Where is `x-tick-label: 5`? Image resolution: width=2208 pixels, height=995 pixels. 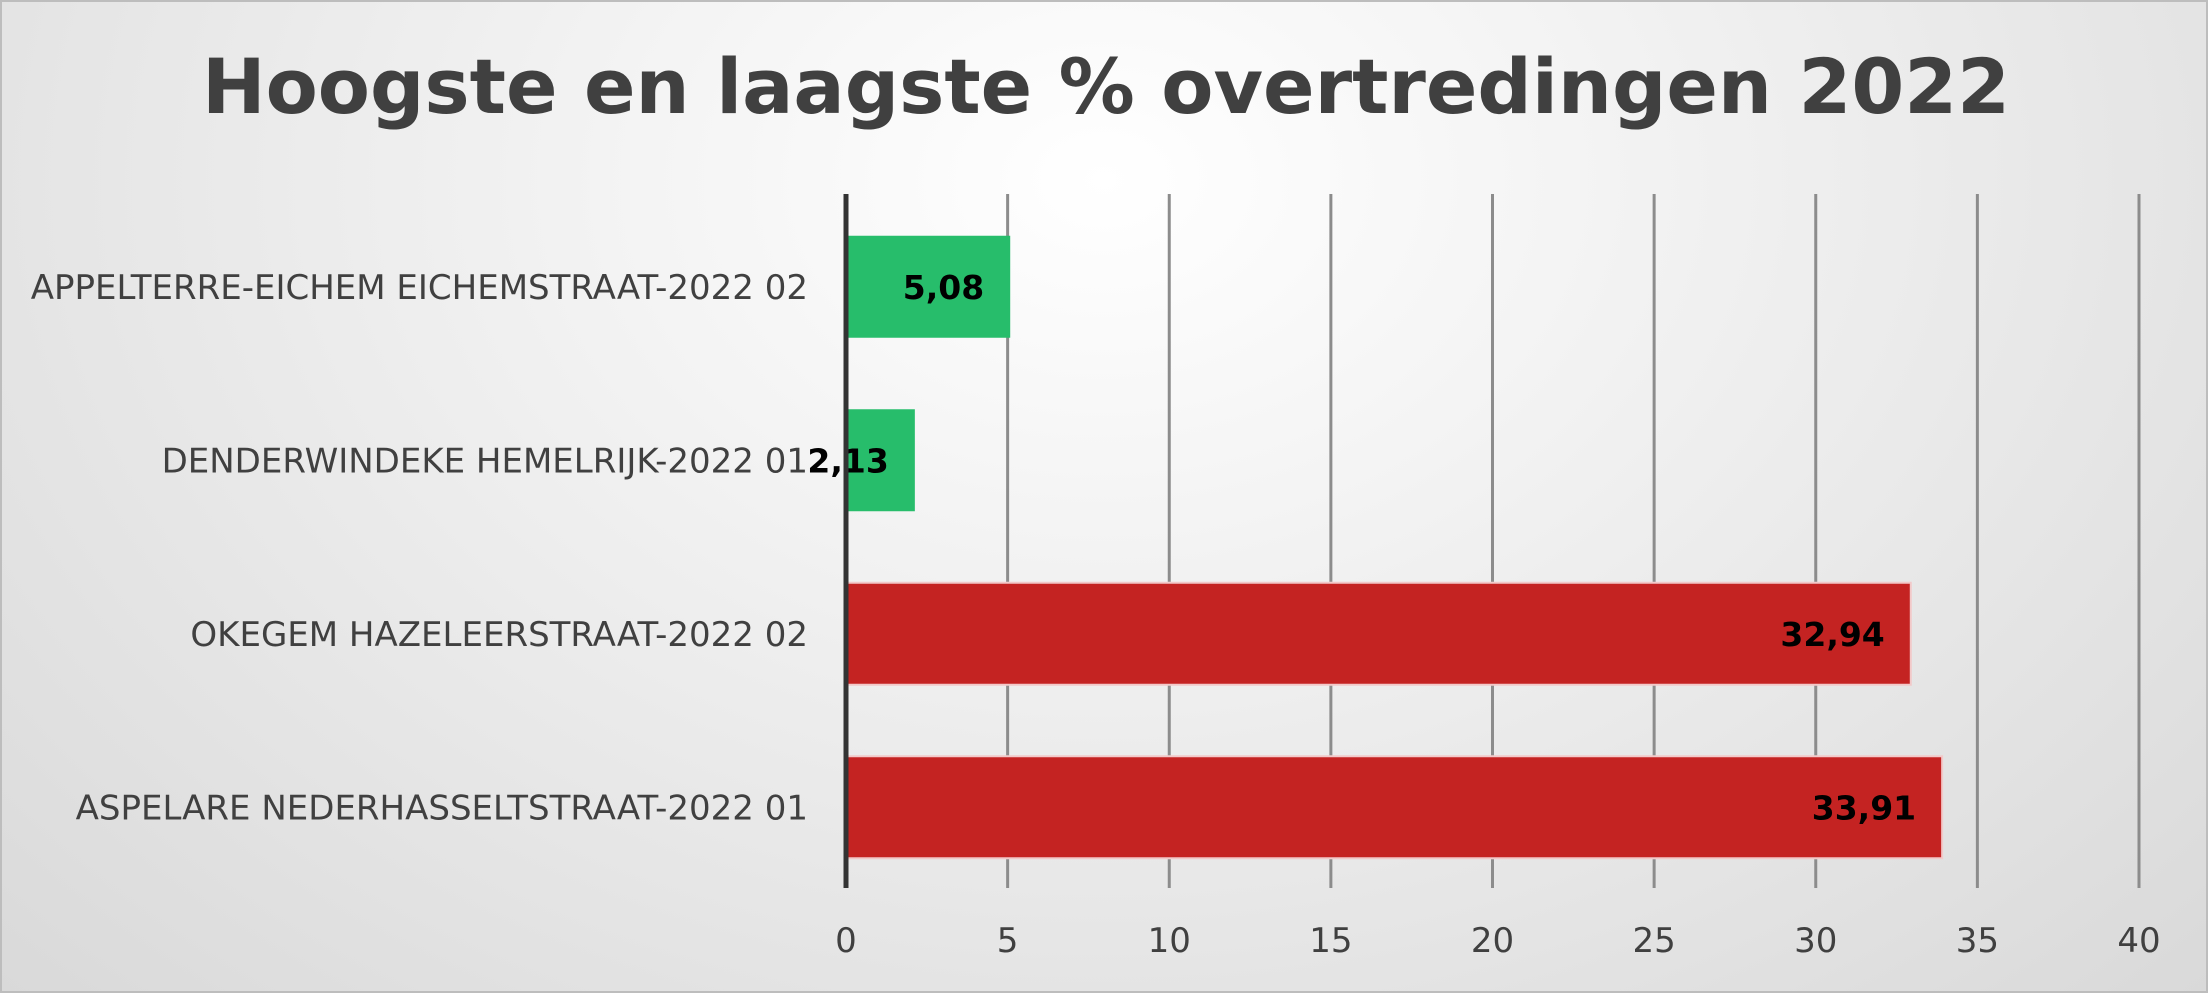
x-tick-label: 5 is located at coordinates (1008, 941).